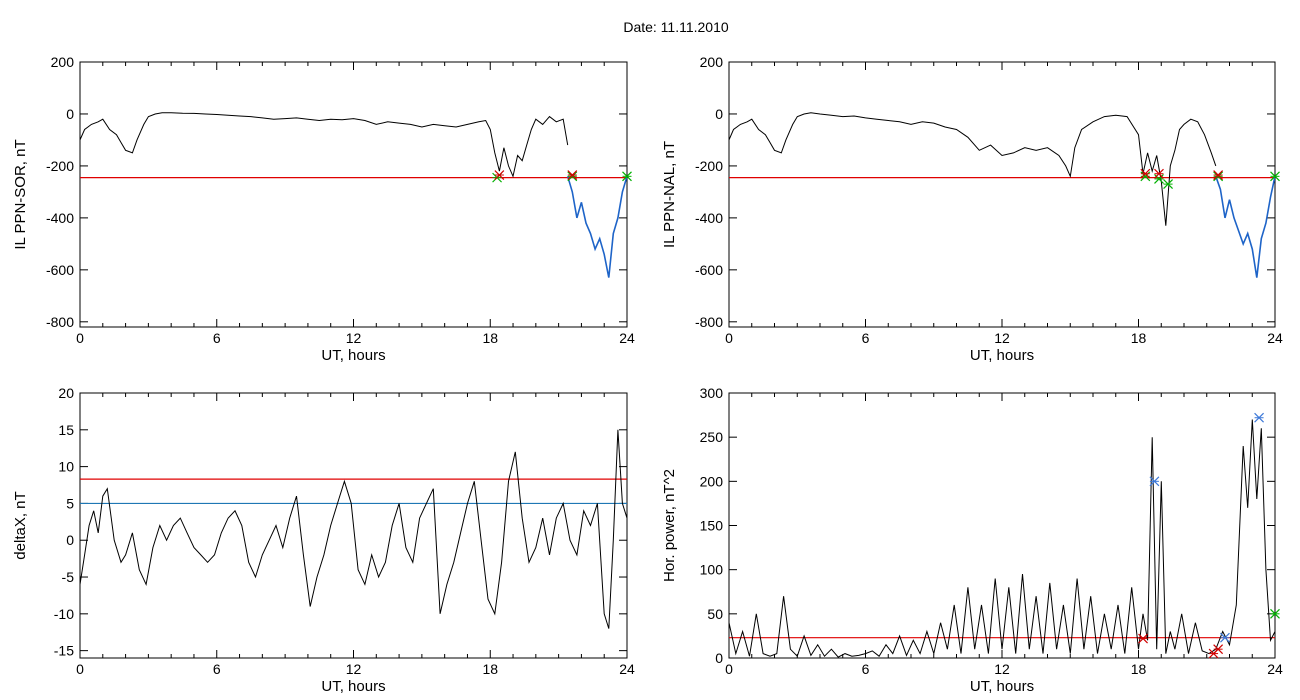  What do you see at coordinates (676, 27) in the screenshot?
I see `figure-title: Date: 11.11.2010` at bounding box center [676, 27].